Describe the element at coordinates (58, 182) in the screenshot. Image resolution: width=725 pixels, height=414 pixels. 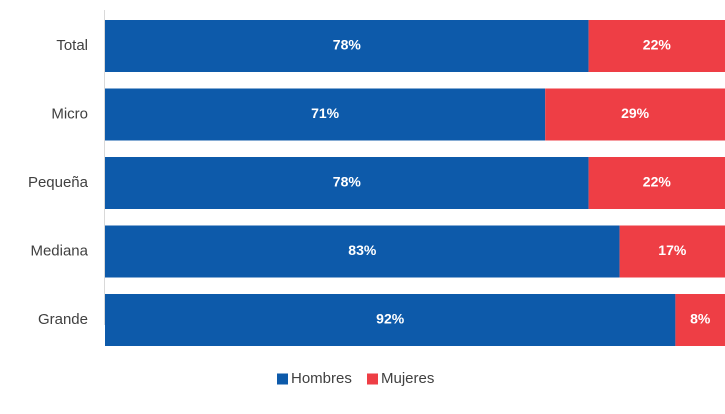
I see `category-label: Pequeña` at that location.